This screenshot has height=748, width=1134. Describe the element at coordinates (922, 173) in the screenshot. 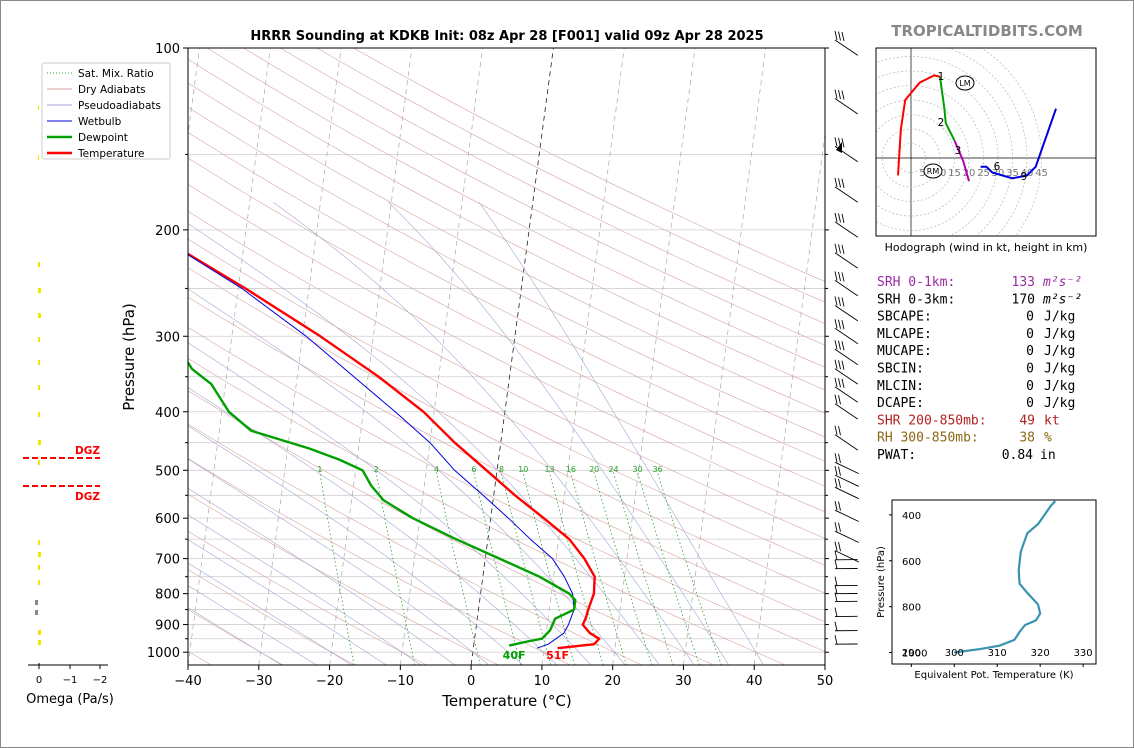

I see `hodograph-ring-label: 5` at that location.